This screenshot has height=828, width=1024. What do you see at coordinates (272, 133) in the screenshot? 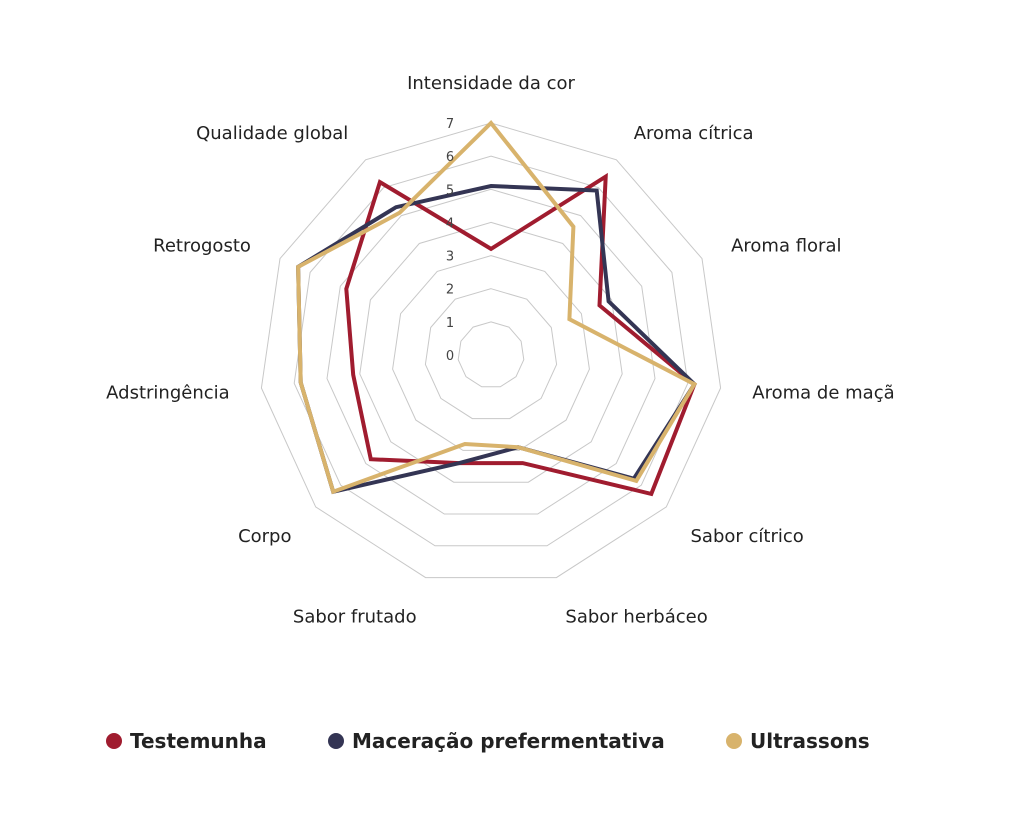
I see `axis-label: Qualidade global` at bounding box center [272, 133].